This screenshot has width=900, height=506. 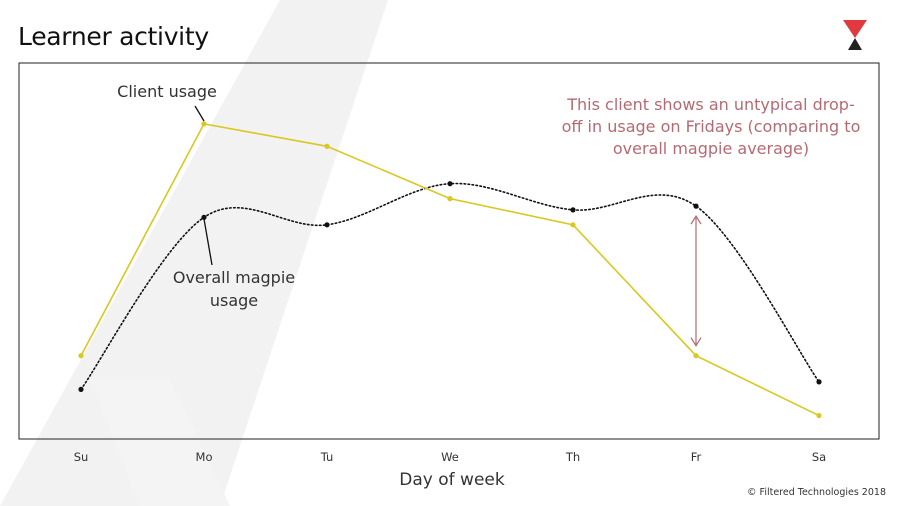 What do you see at coordinates (167, 91) in the screenshot?
I see `client-usage-label: Client usage` at bounding box center [167, 91].